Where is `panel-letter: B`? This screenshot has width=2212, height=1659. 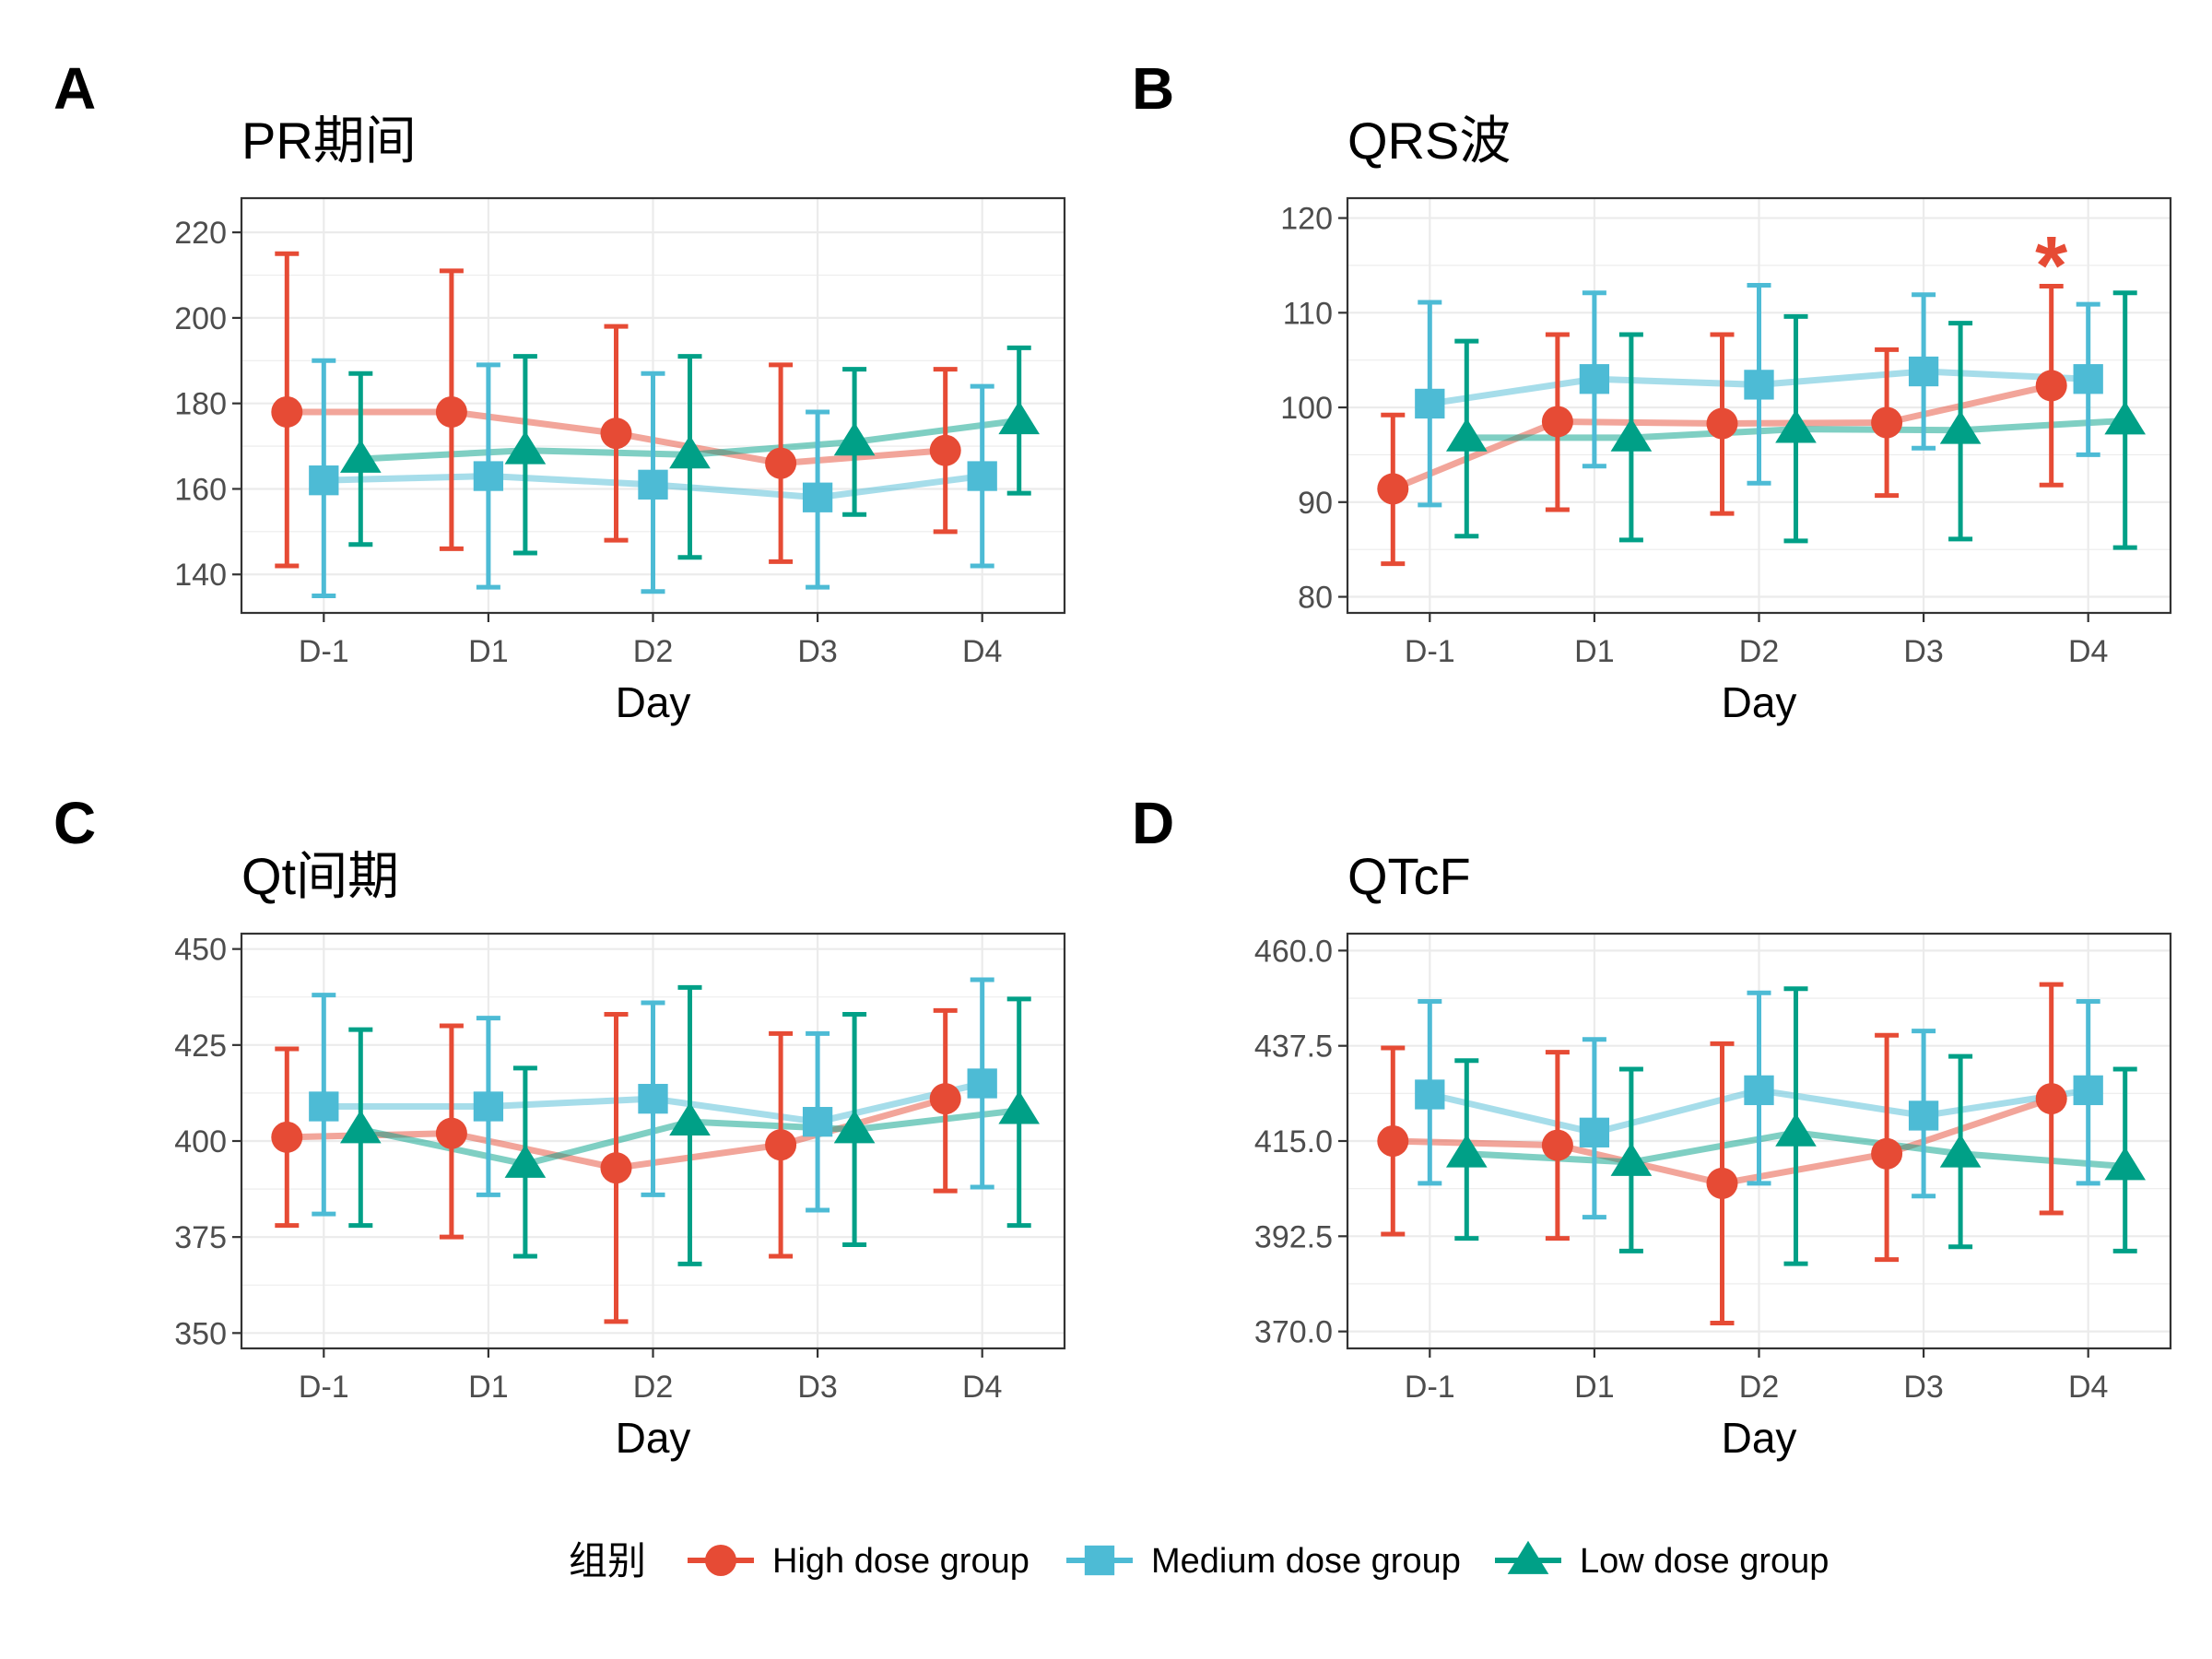
panel-letter: B is located at coordinates (1153, 88).